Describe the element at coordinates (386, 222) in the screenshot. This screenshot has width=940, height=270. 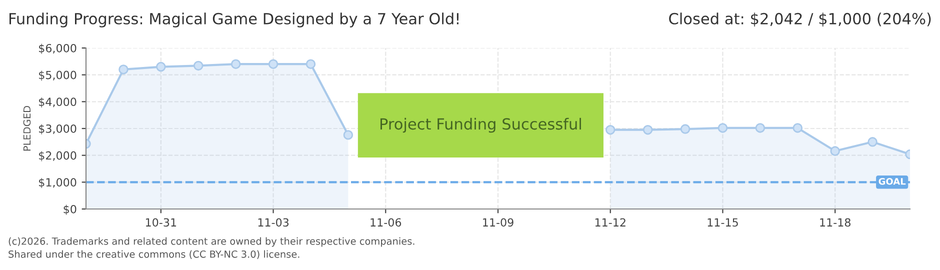
I see `x-tick-label: 11-06` at that location.